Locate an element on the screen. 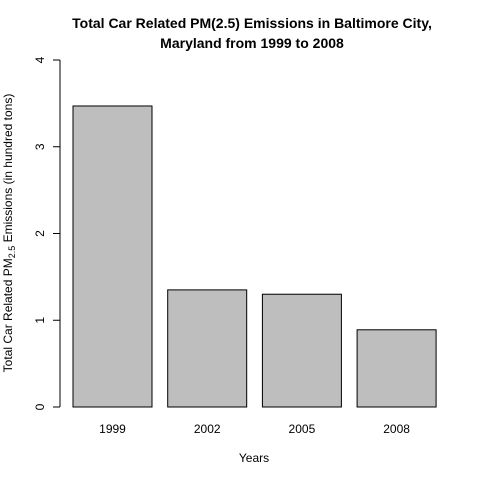 This screenshot has height=480, width=480. x-tick-label-2002: 2002 is located at coordinates (207, 429).